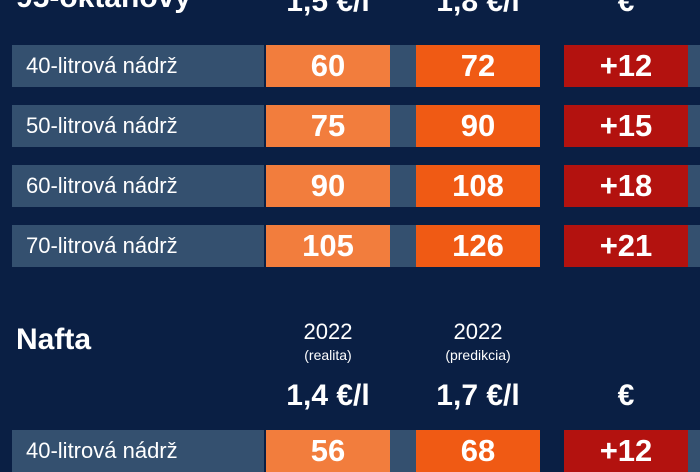 The height and width of the screenshot is (472, 700). What do you see at coordinates (478, 126) in the screenshot?
I see `value-predikcia: 90` at bounding box center [478, 126].